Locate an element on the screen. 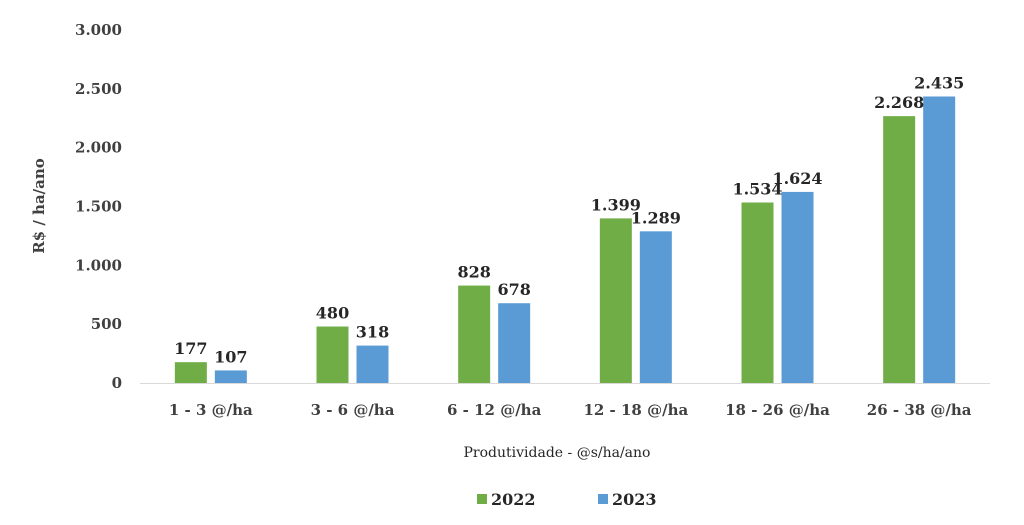 The image size is (1024, 525). data-label-2023: 1.624 is located at coordinates (797, 178).